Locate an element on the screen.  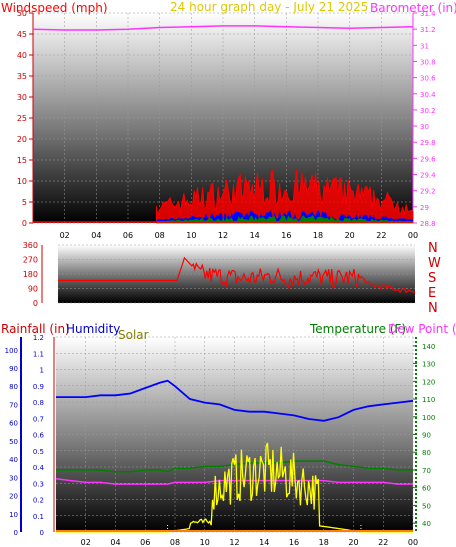
barometer-tick-label: 30.2 is located at coordinates (428, 111).